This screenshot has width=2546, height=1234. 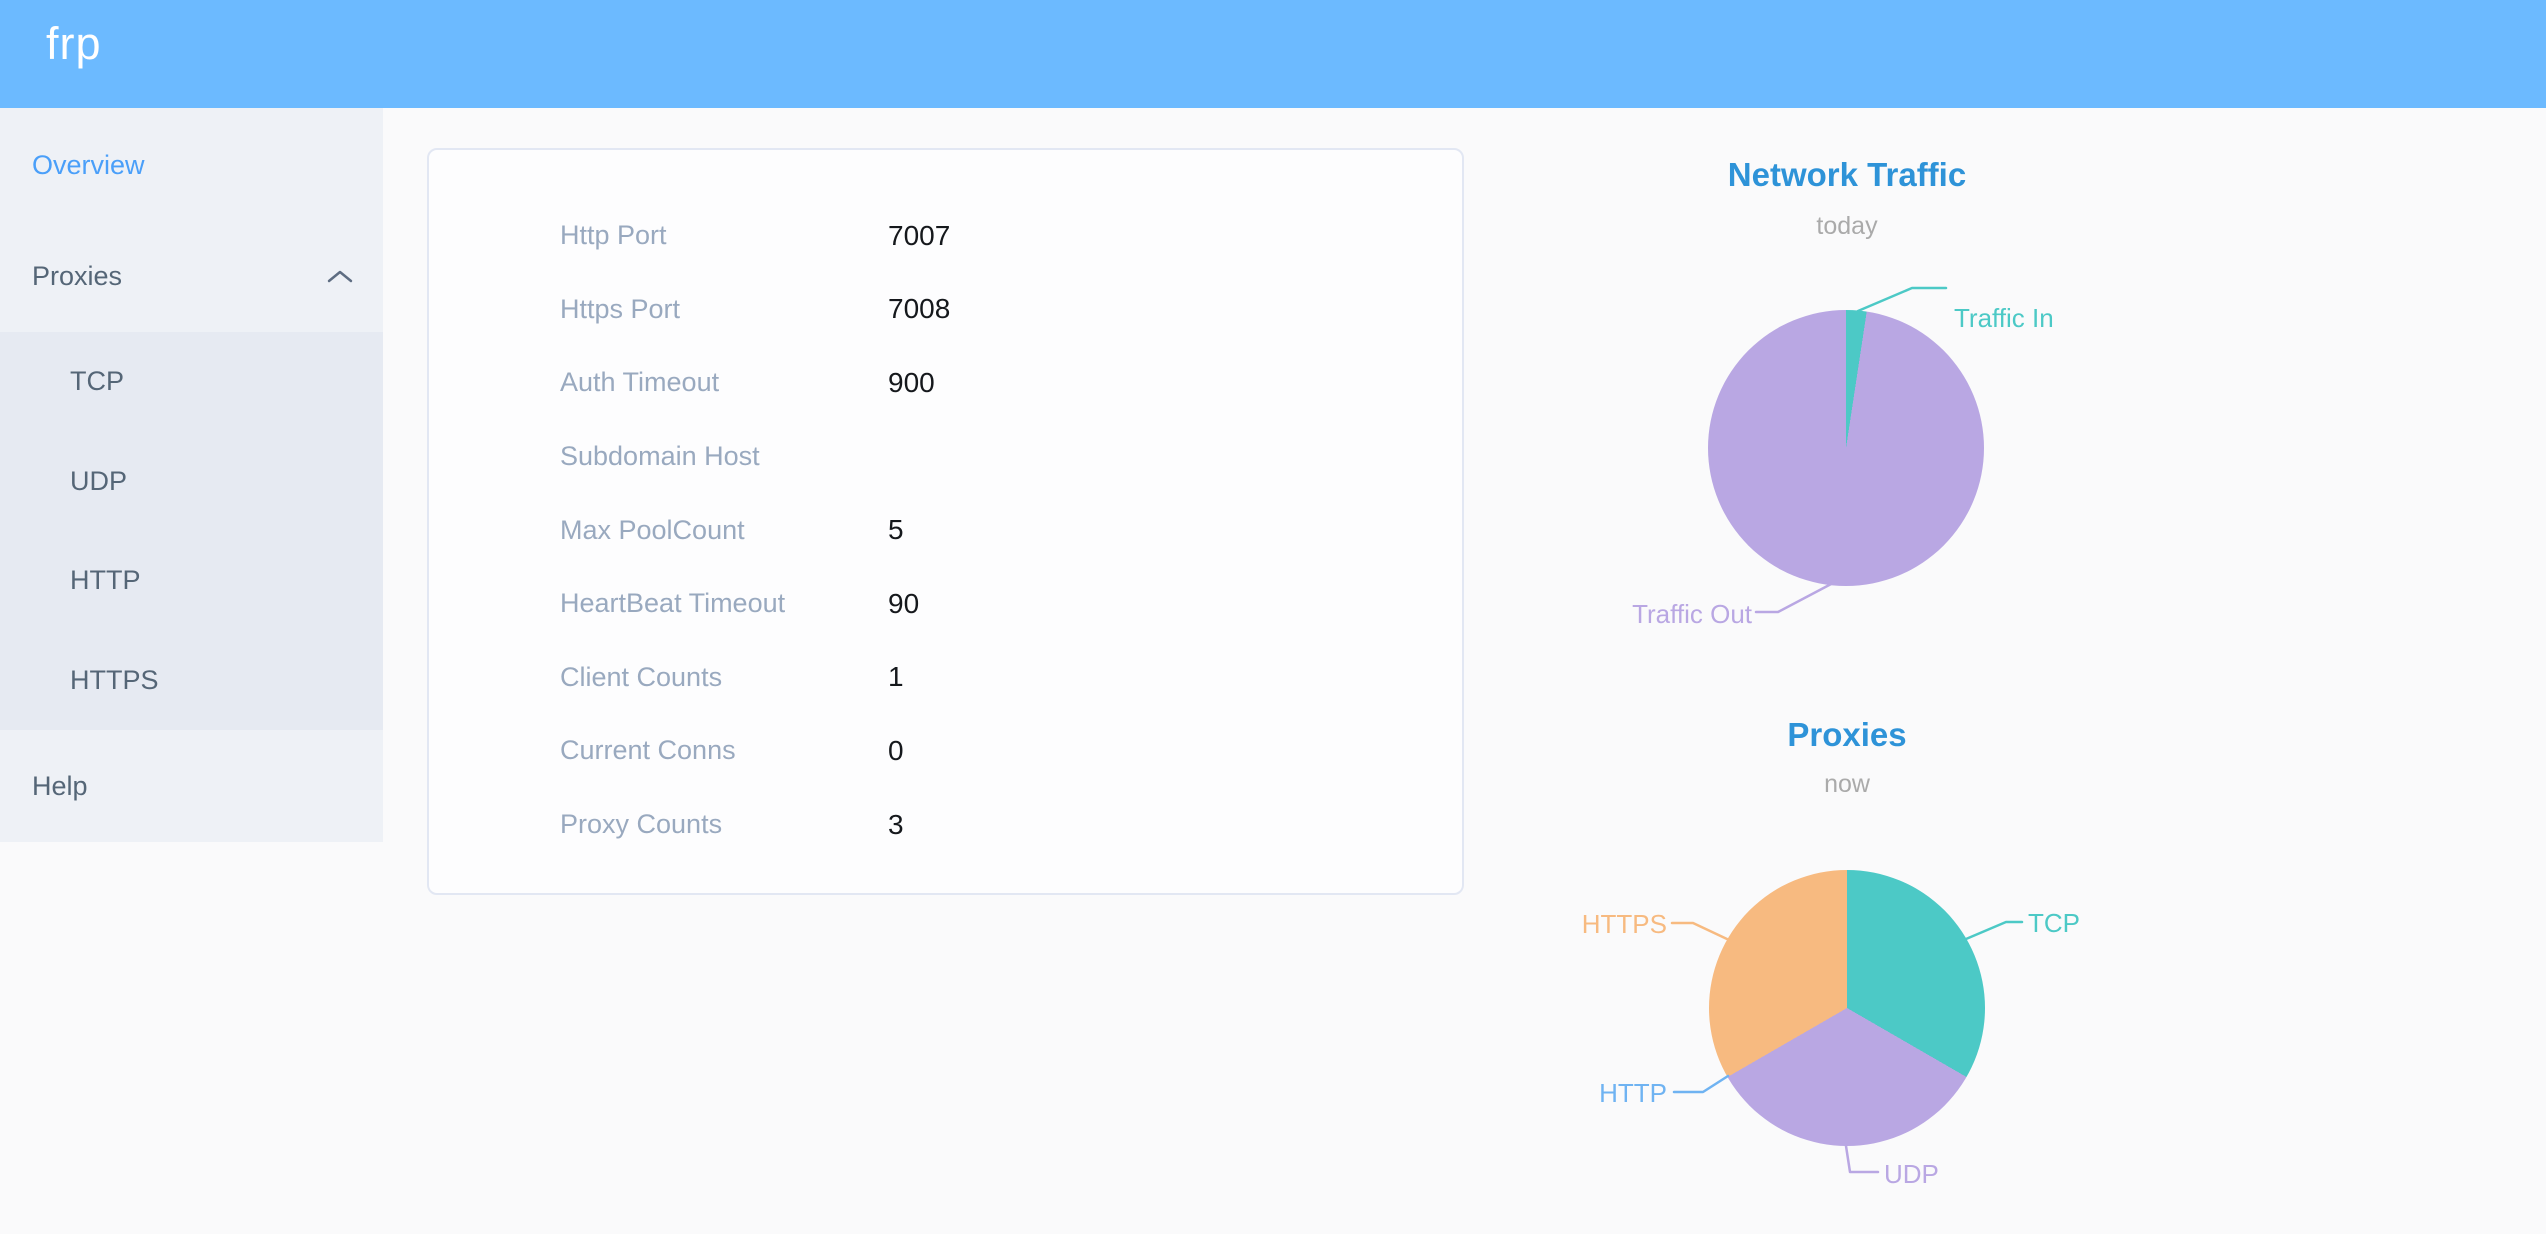 What do you see at coordinates (896, 677) in the screenshot?
I see `info-value: 1` at bounding box center [896, 677].